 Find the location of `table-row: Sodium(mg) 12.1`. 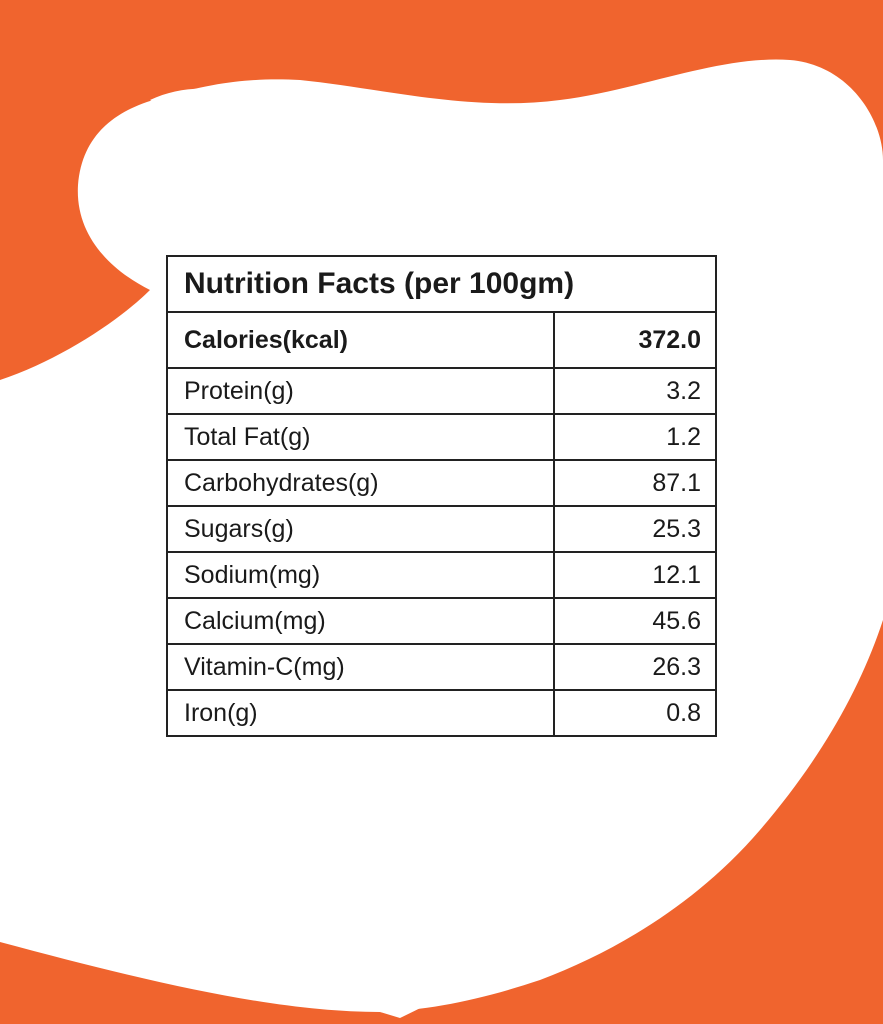

table-row: Sodium(mg) 12.1 is located at coordinates (441, 575).